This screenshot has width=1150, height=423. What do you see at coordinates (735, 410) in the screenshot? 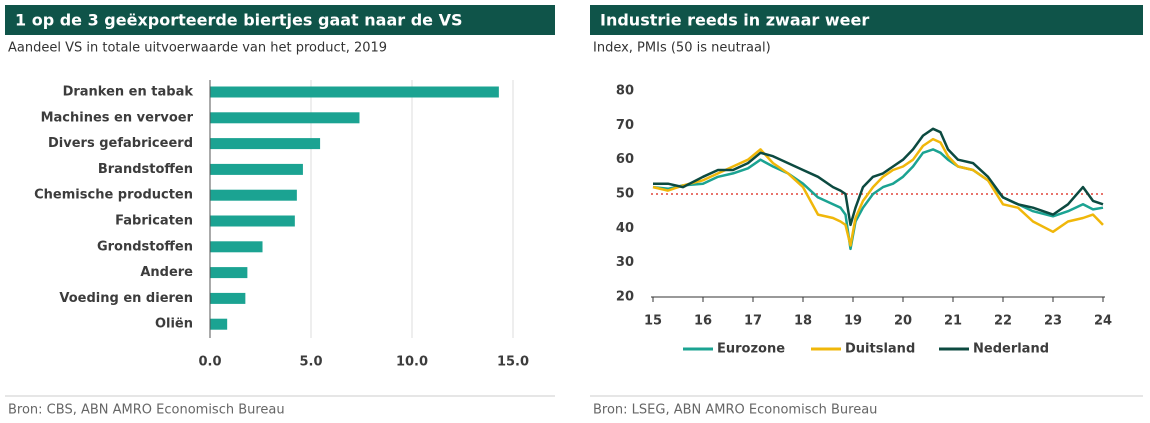
I see `source: Bron: LSEG, ABN AMRO Economisch Bureau` at bounding box center [735, 410].